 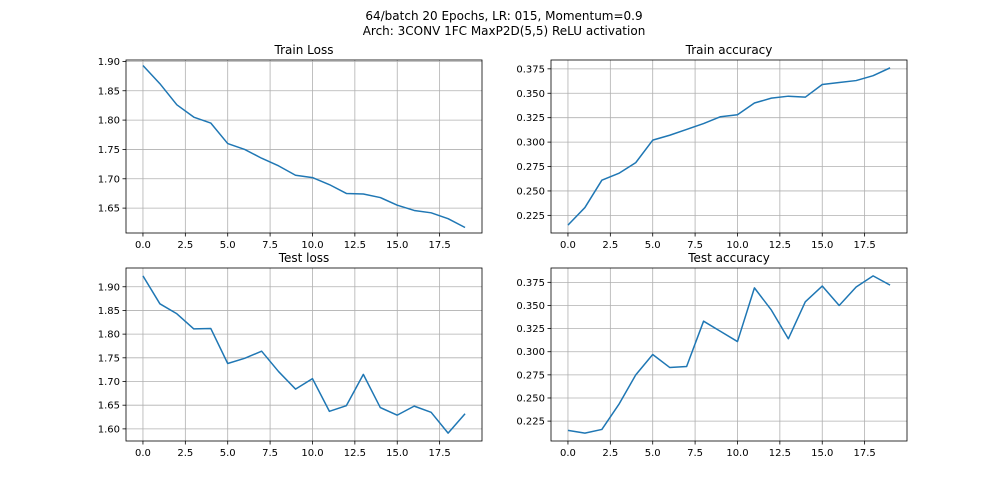 What do you see at coordinates (653, 245) in the screenshot?
I see `train-accuracy-xtick-label: 5.0` at bounding box center [653, 245].